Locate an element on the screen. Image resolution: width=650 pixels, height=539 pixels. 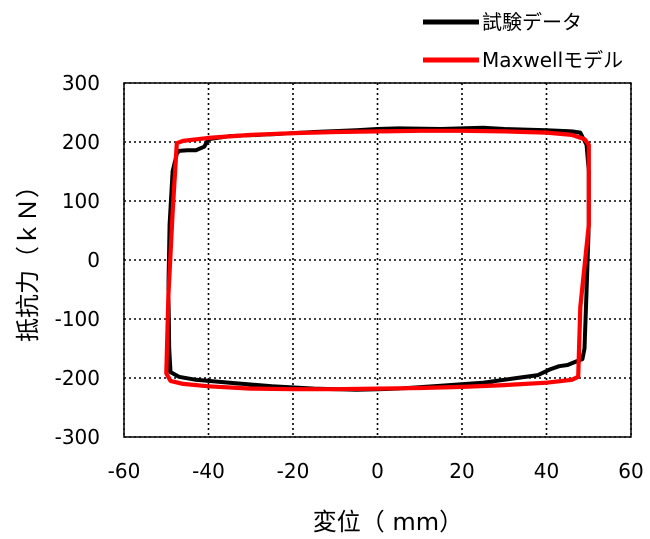
x-tick-labels: -60 -40 -20 0 20 40 60 is located at coordinates (376, 471).